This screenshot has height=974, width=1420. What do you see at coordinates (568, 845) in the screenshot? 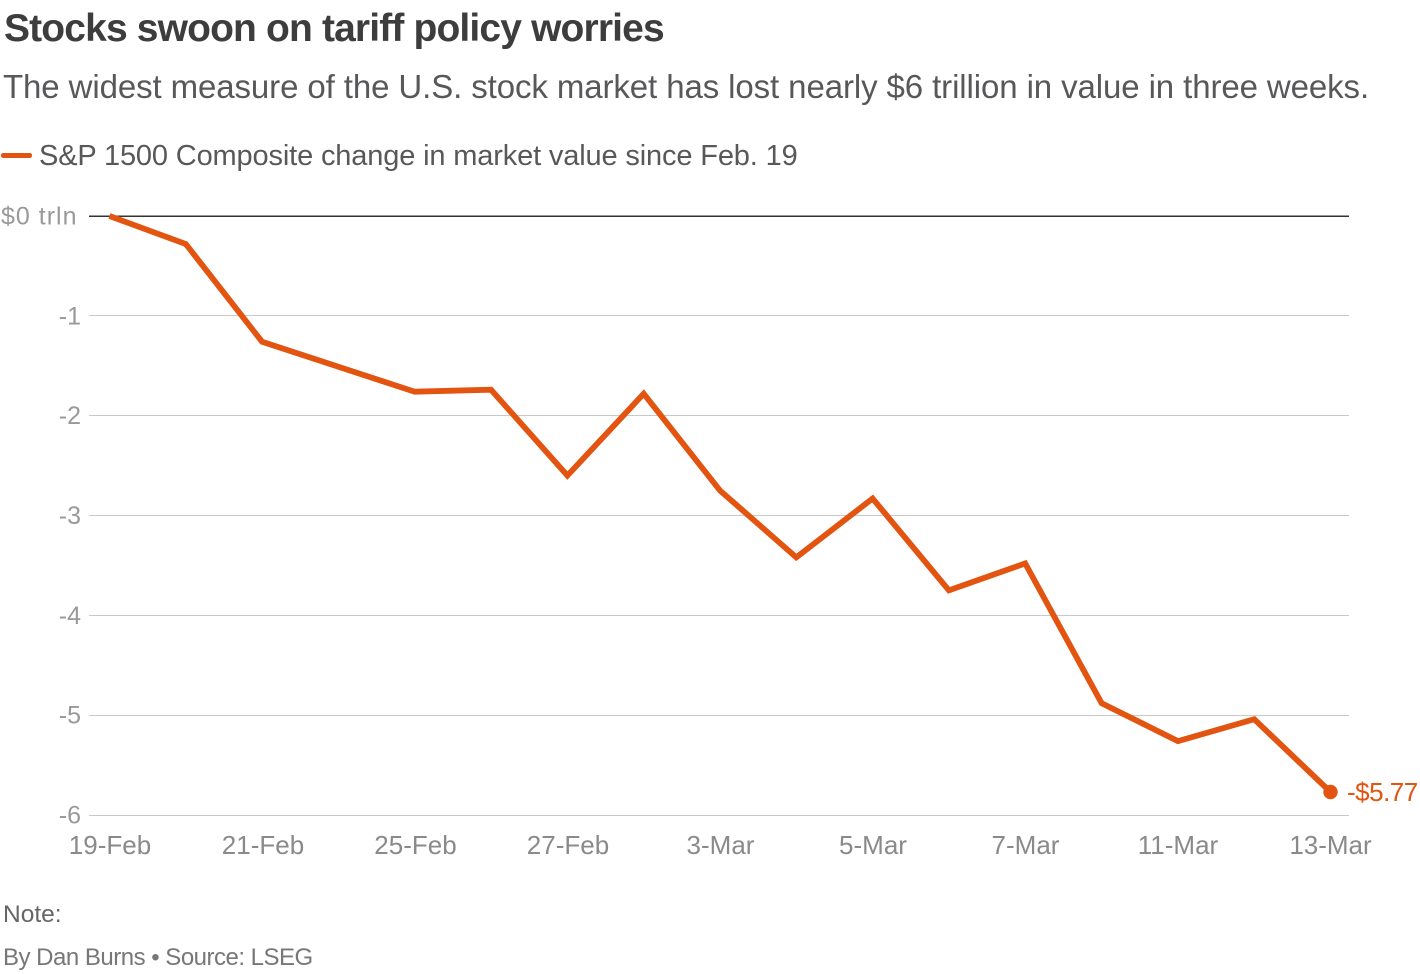
I see `svg-text: 27-Feb` at bounding box center [568, 845].